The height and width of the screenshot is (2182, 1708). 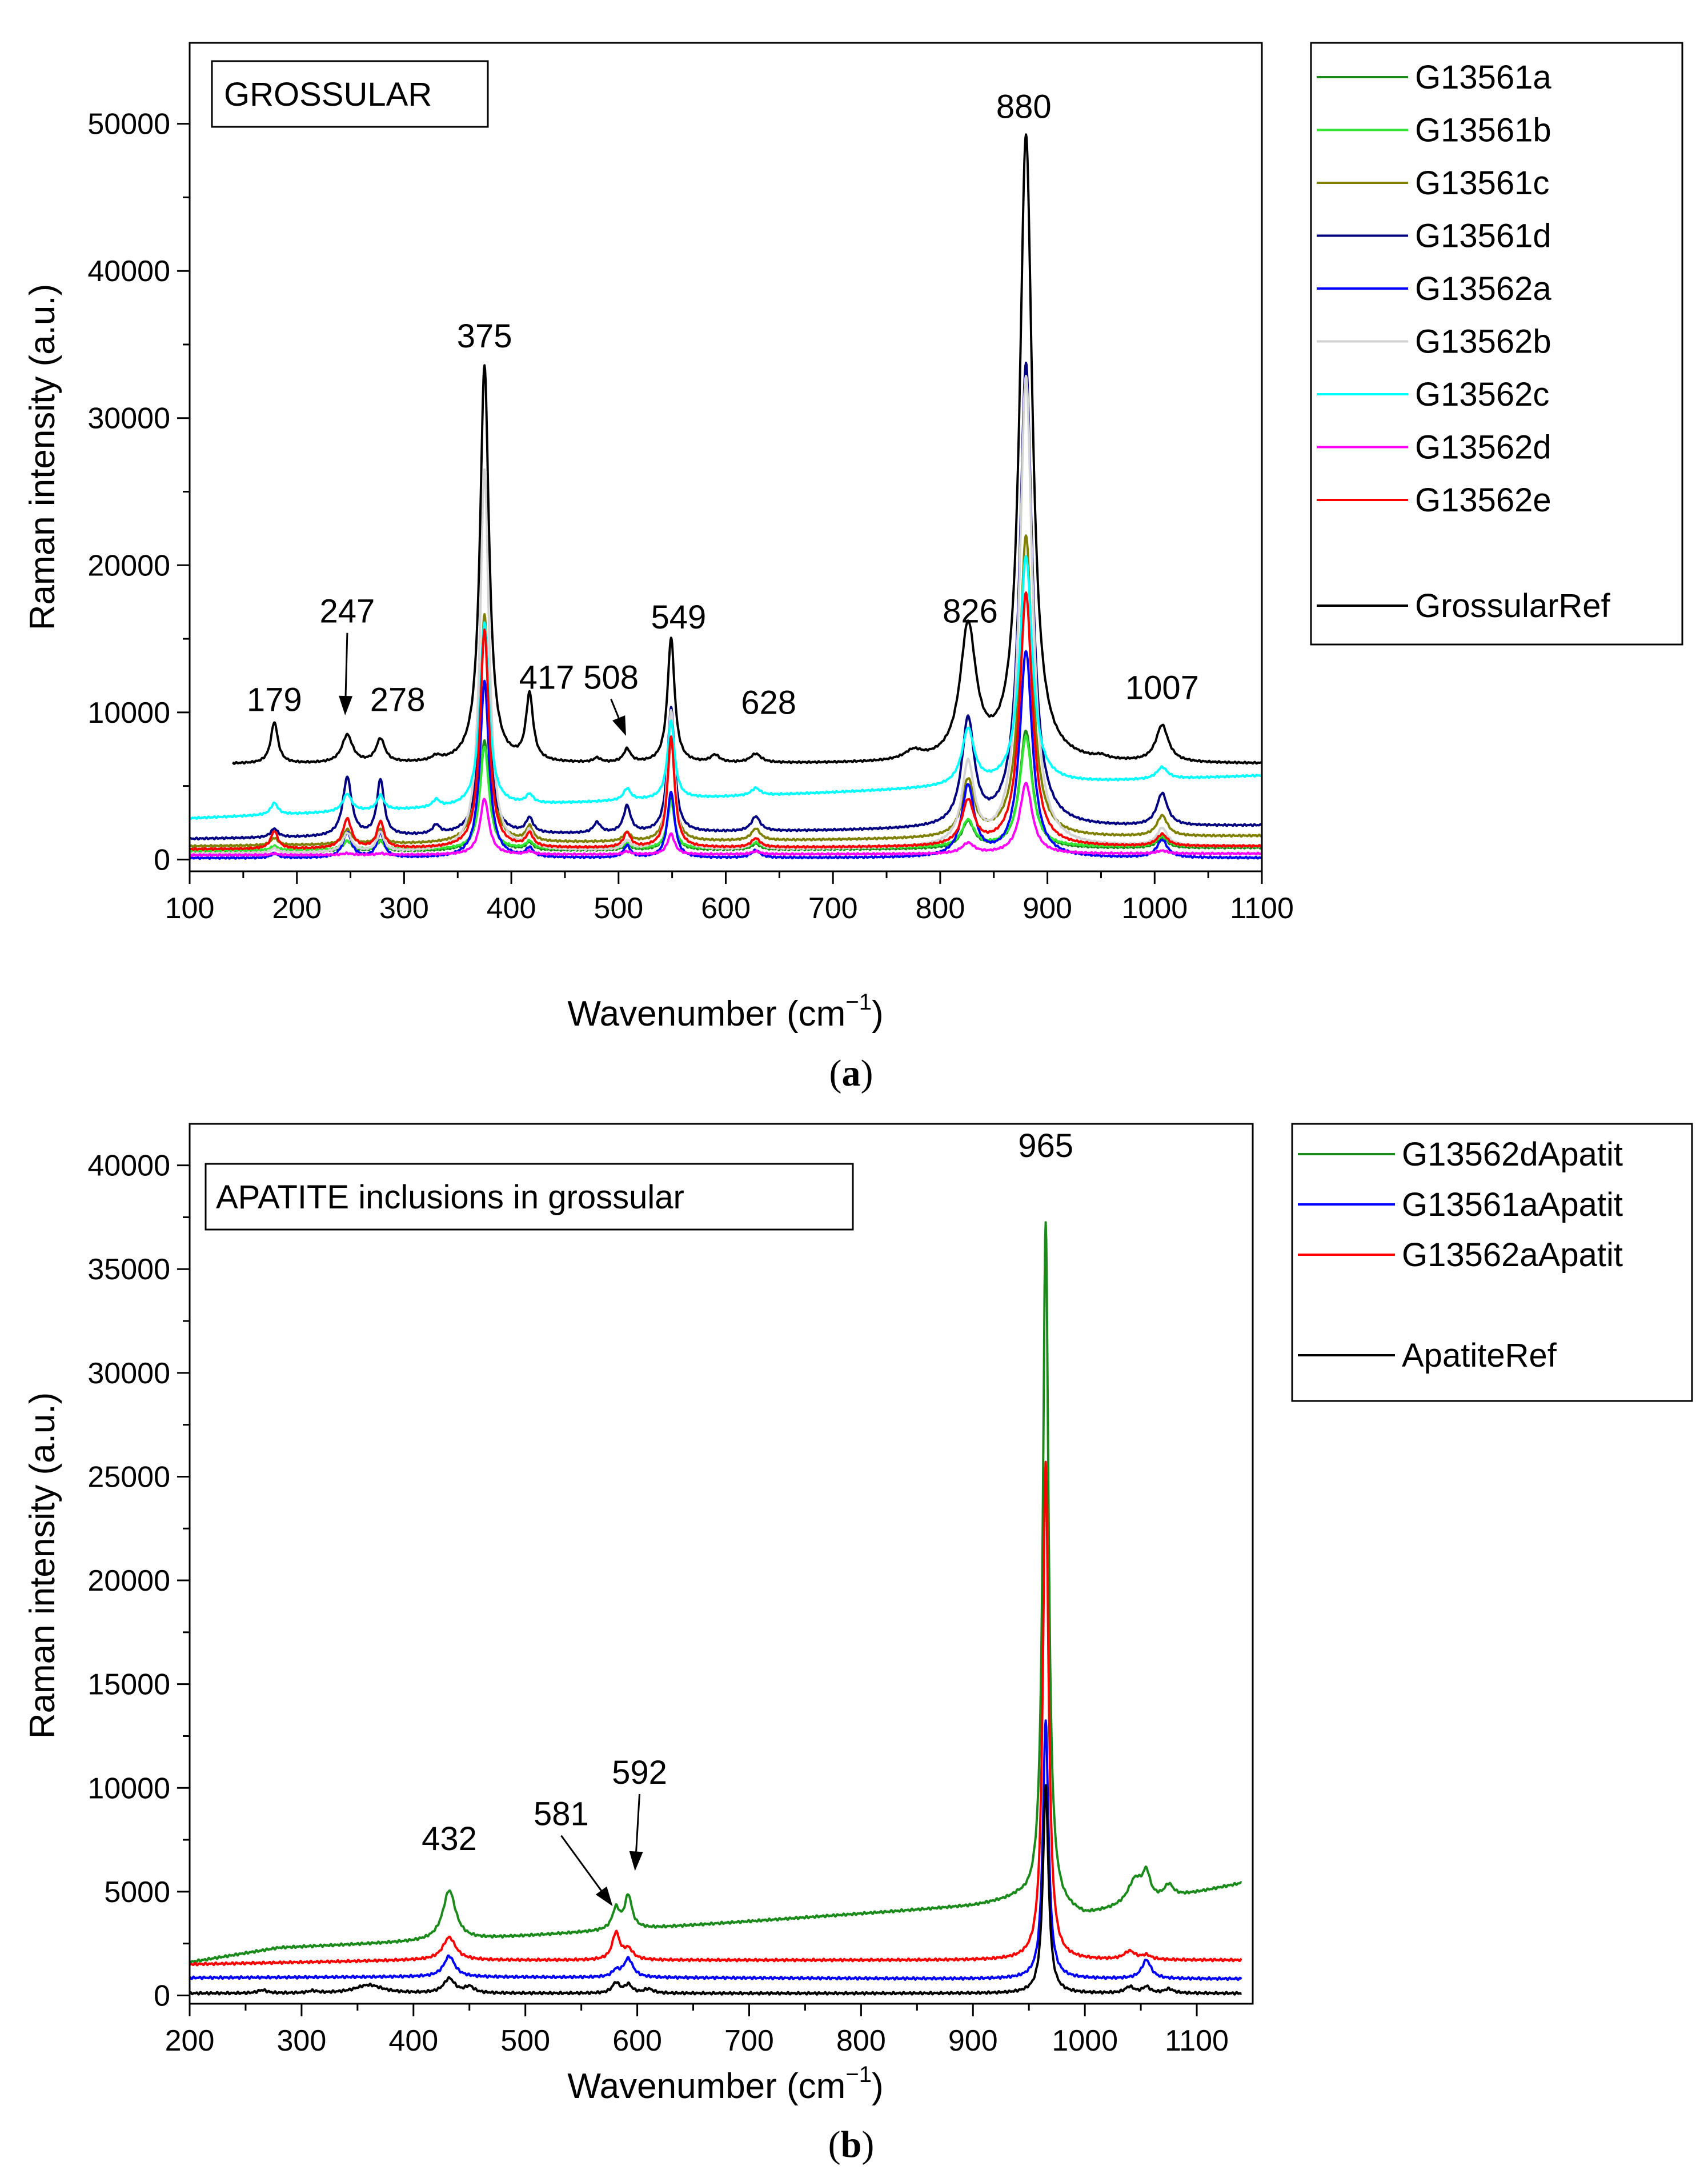 I want to click on chart-a-legend-label-g13561c: G13561c, so click(x=1482, y=183).